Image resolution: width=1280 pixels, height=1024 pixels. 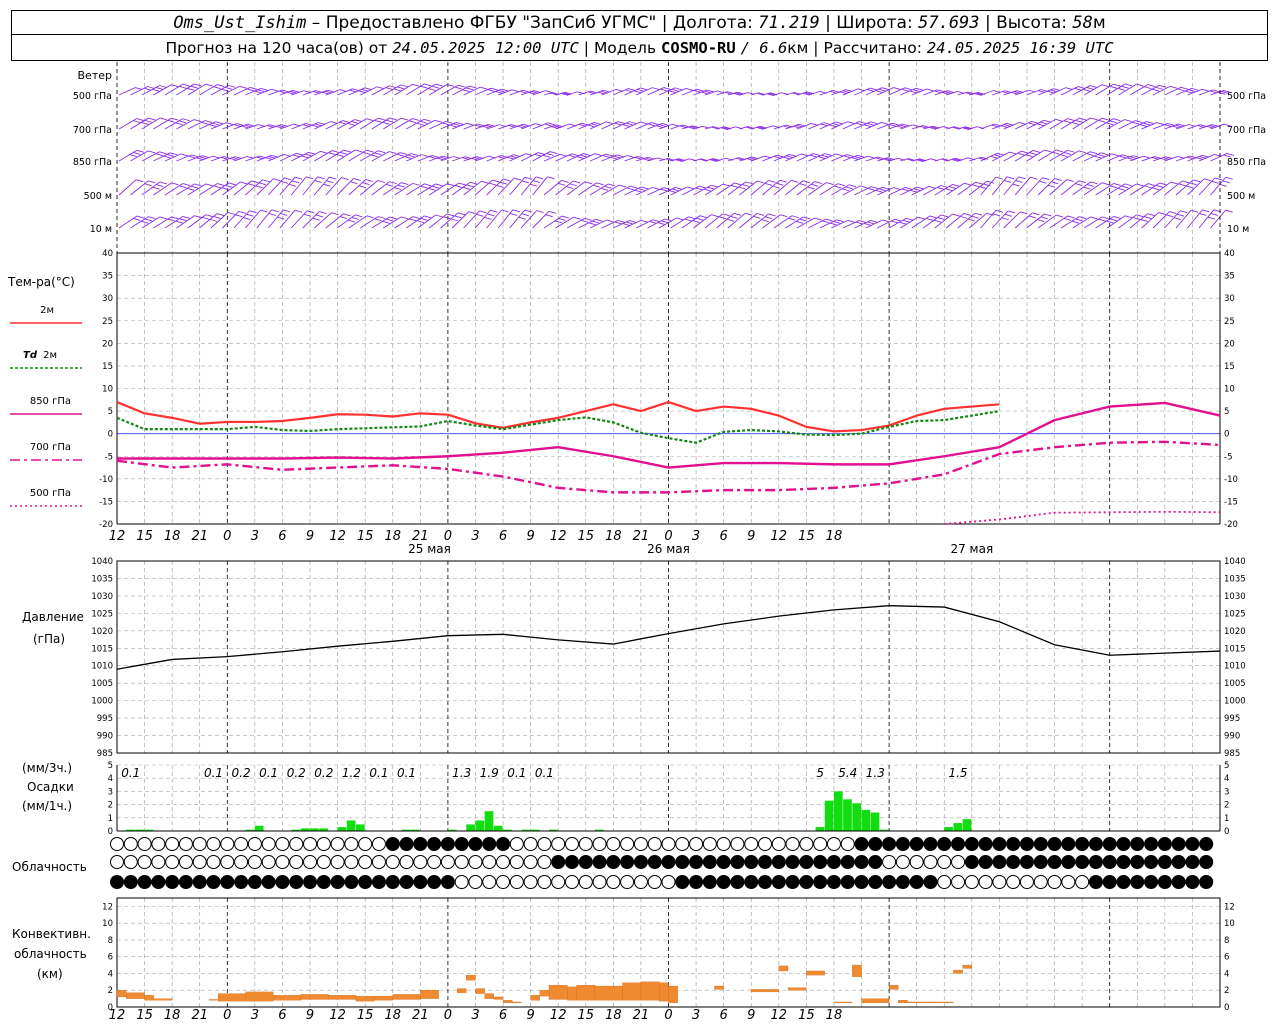 I want to click on conv-x-tick-label: 0, so click(x=448, y=1015).